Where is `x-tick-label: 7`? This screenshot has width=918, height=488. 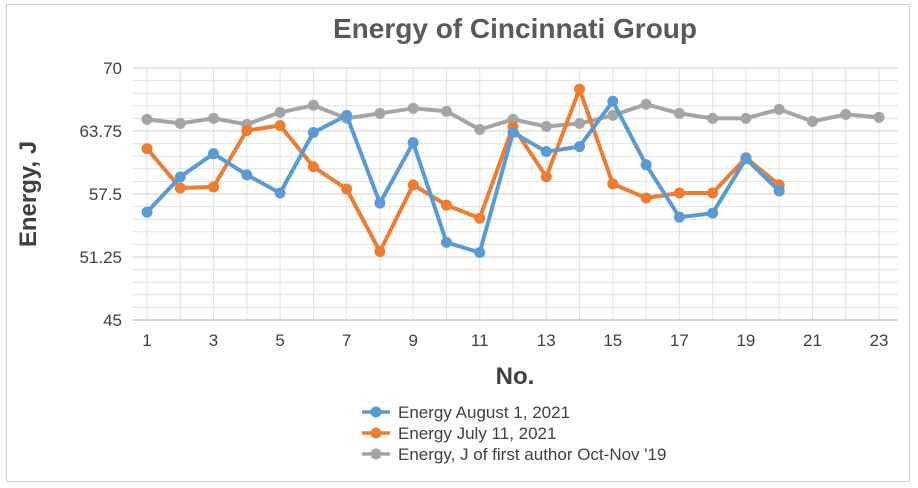
x-tick-label: 7 is located at coordinates (346, 340).